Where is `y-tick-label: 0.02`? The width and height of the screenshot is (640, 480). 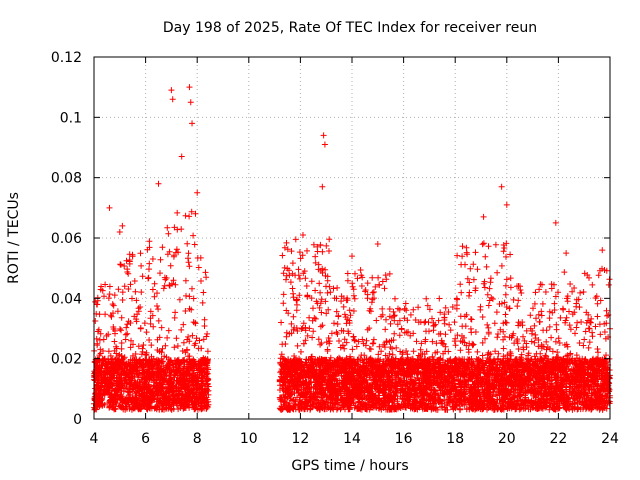
y-tick-label: 0.02 is located at coordinates (66, 360).